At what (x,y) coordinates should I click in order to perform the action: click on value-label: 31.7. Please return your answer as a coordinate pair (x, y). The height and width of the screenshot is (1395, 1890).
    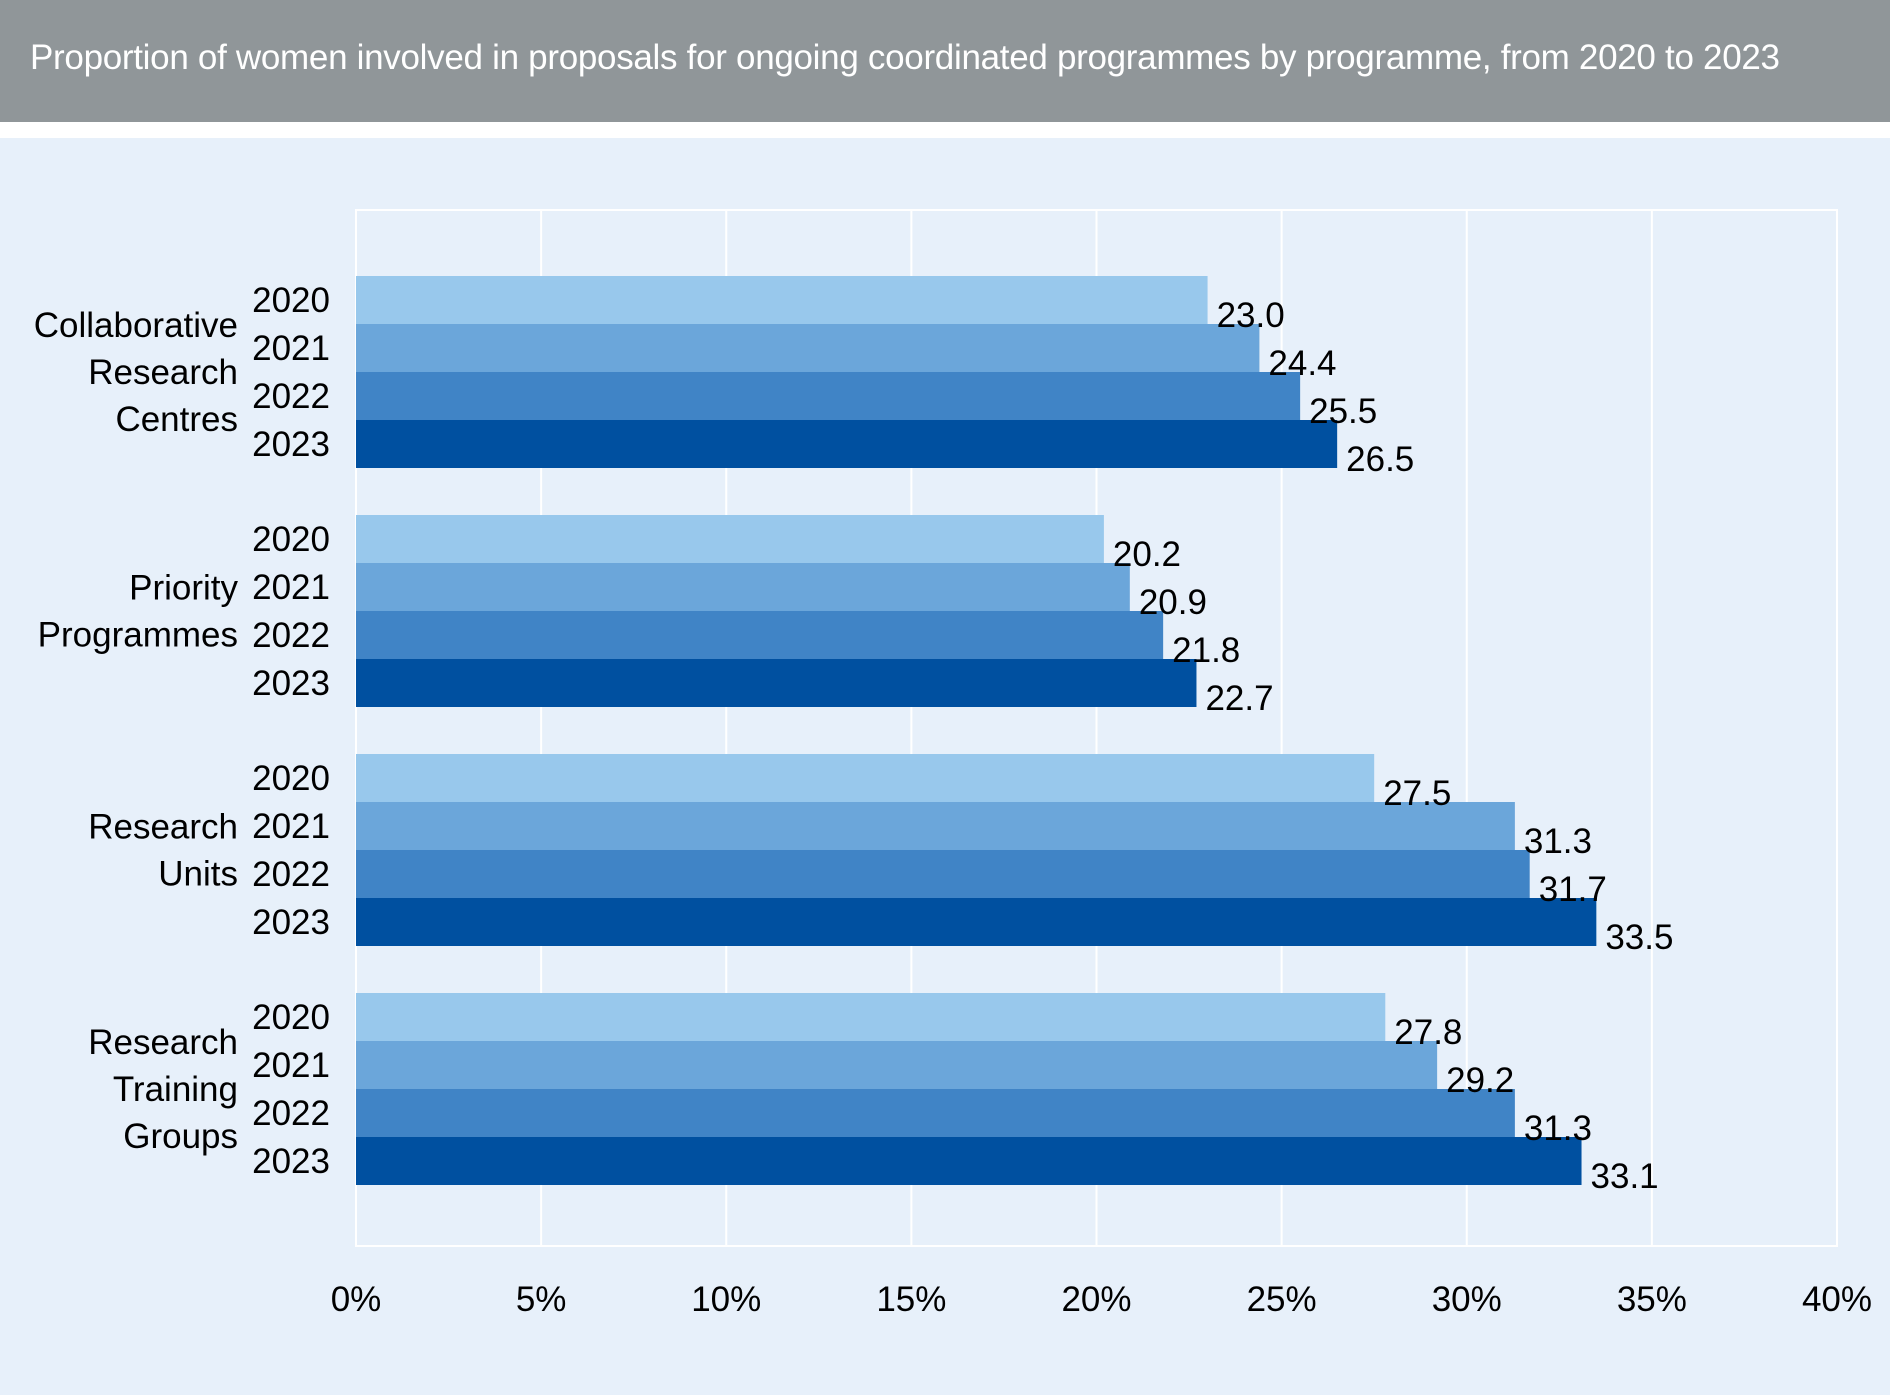
    Looking at the image, I should click on (1573, 889).